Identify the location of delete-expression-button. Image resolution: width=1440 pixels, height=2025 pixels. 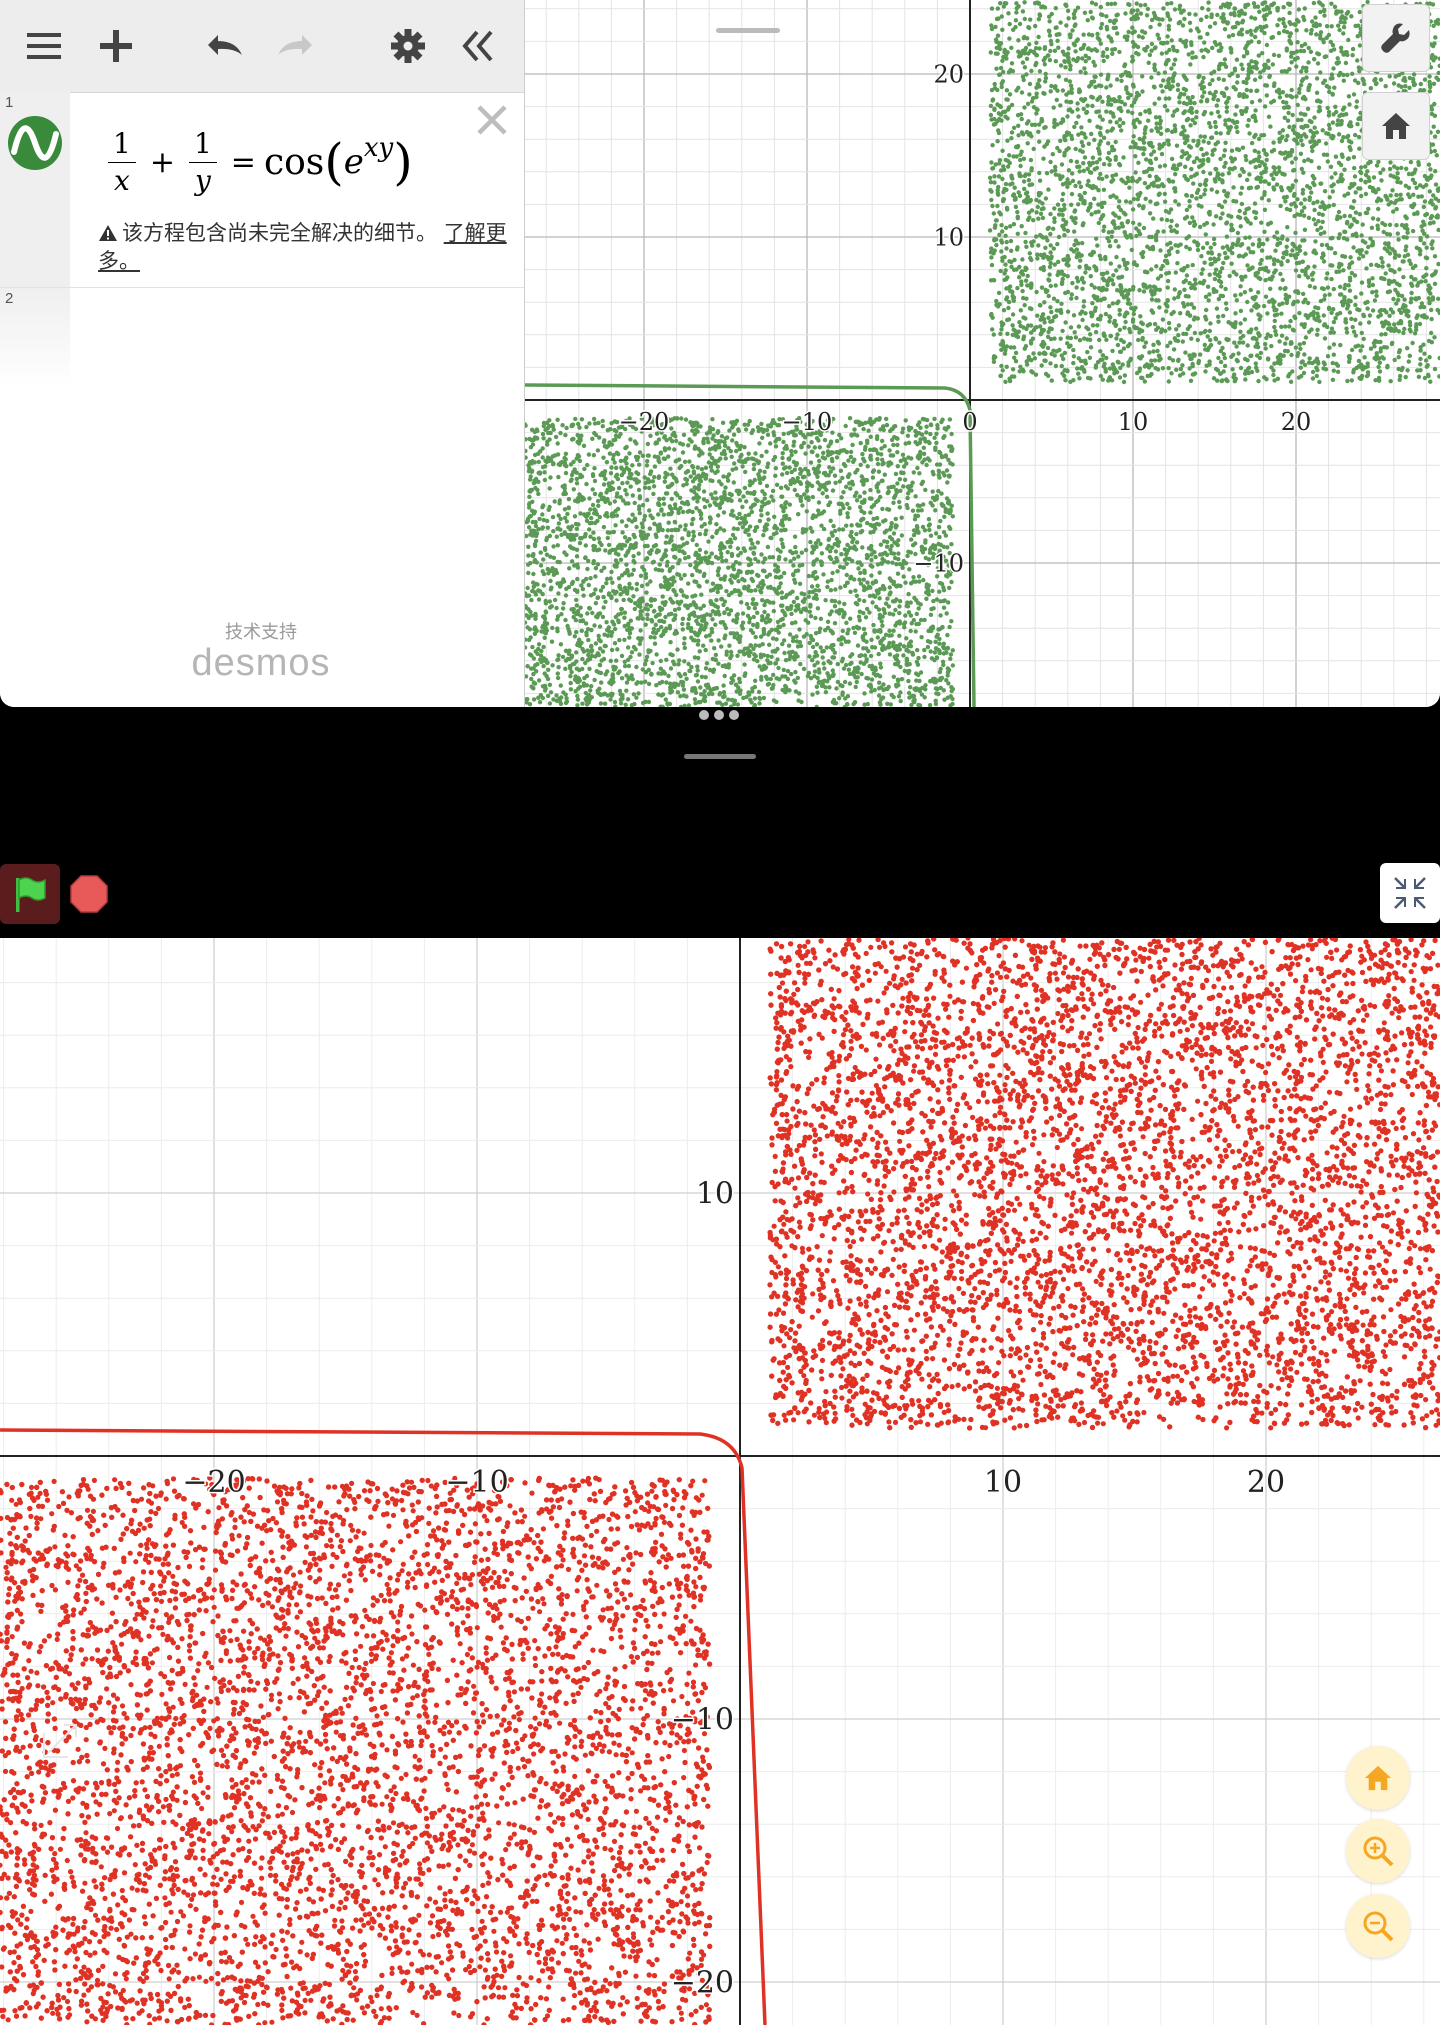
(492, 120).